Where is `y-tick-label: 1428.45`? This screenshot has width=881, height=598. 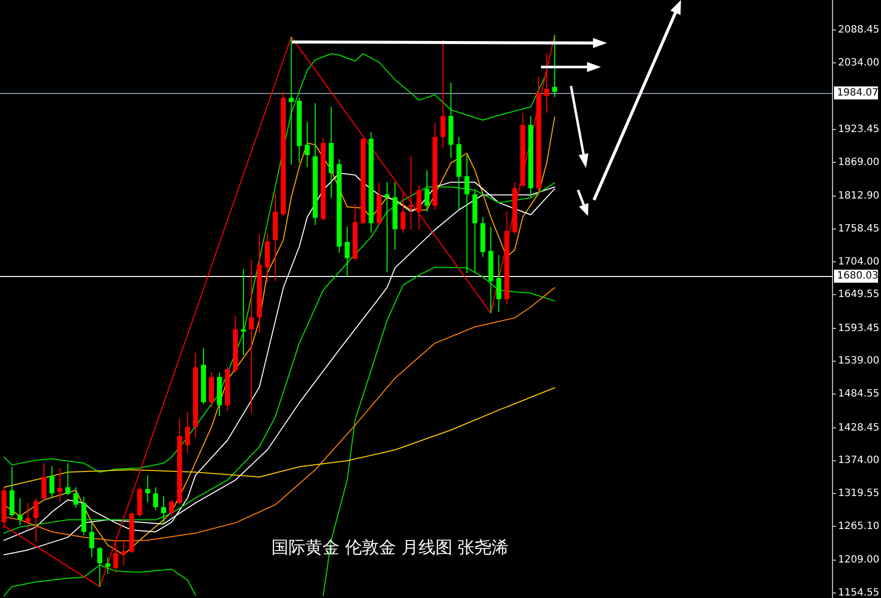 y-tick-label: 1428.45 is located at coordinates (859, 428).